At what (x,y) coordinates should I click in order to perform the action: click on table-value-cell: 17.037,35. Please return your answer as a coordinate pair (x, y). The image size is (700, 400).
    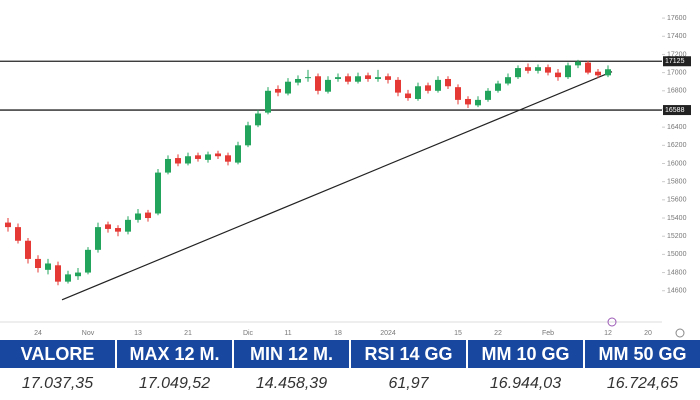
    Looking at the image, I should click on (57, 383).